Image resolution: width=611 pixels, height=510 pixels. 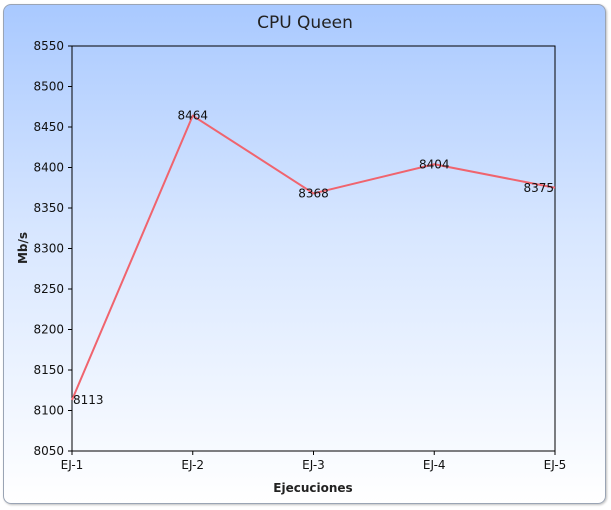 I want to click on y-tick-label: 8400, so click(x=48, y=168).